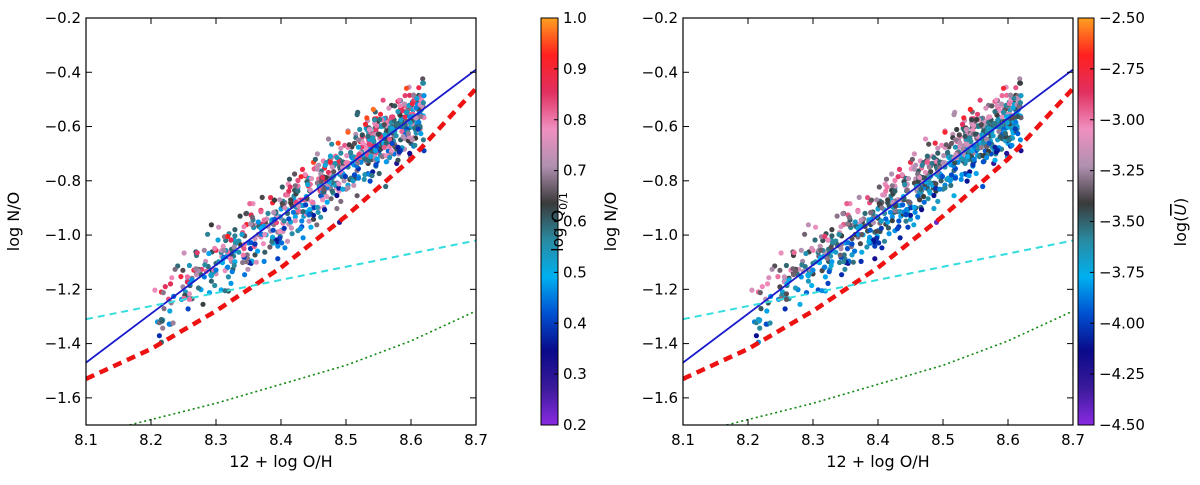  Describe the element at coordinates (1073, 440) in the screenshot. I see `x-tick-label: 8.7` at that location.